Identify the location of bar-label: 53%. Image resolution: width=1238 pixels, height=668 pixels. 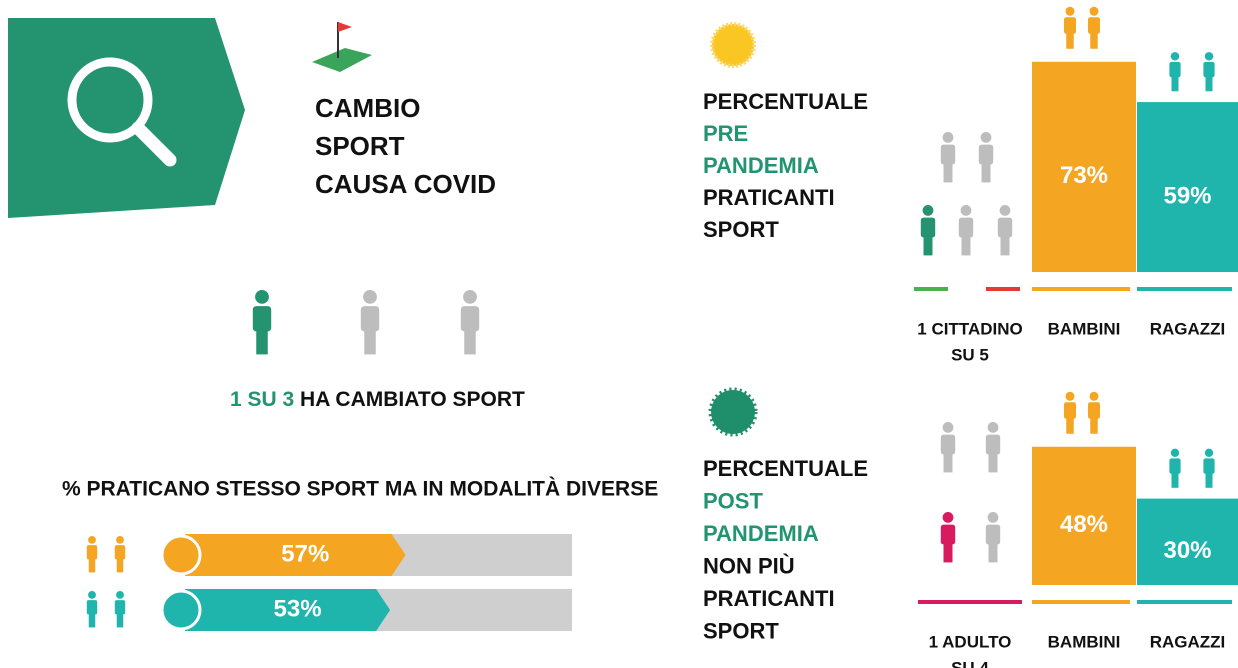
(298, 608).